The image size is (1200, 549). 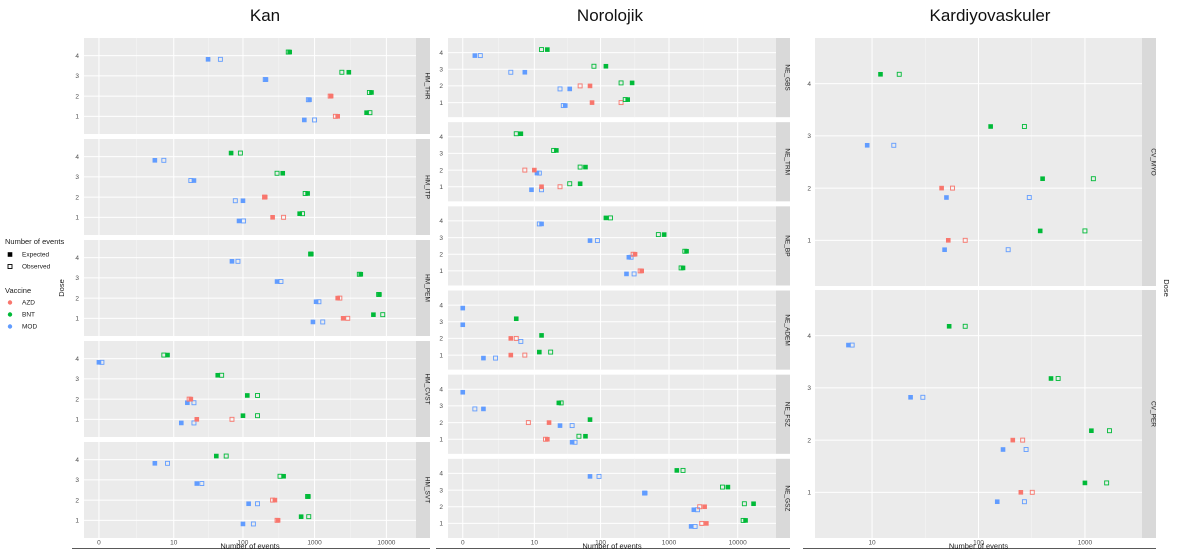 What do you see at coordinates (249, 545) in the screenshot?
I see `x-axis-title: Number of events` at bounding box center [249, 545].